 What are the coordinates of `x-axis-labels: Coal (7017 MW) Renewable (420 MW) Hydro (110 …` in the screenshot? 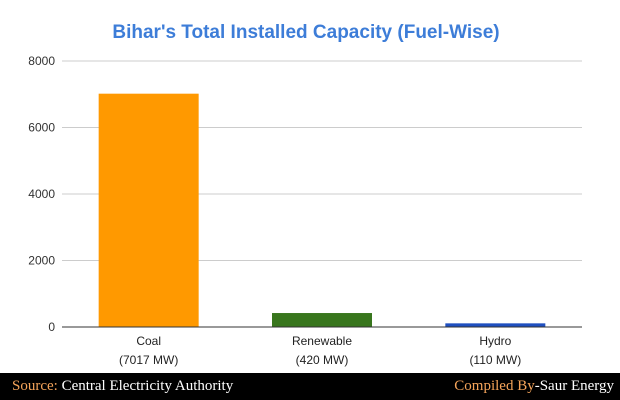 It's located at (320, 350).